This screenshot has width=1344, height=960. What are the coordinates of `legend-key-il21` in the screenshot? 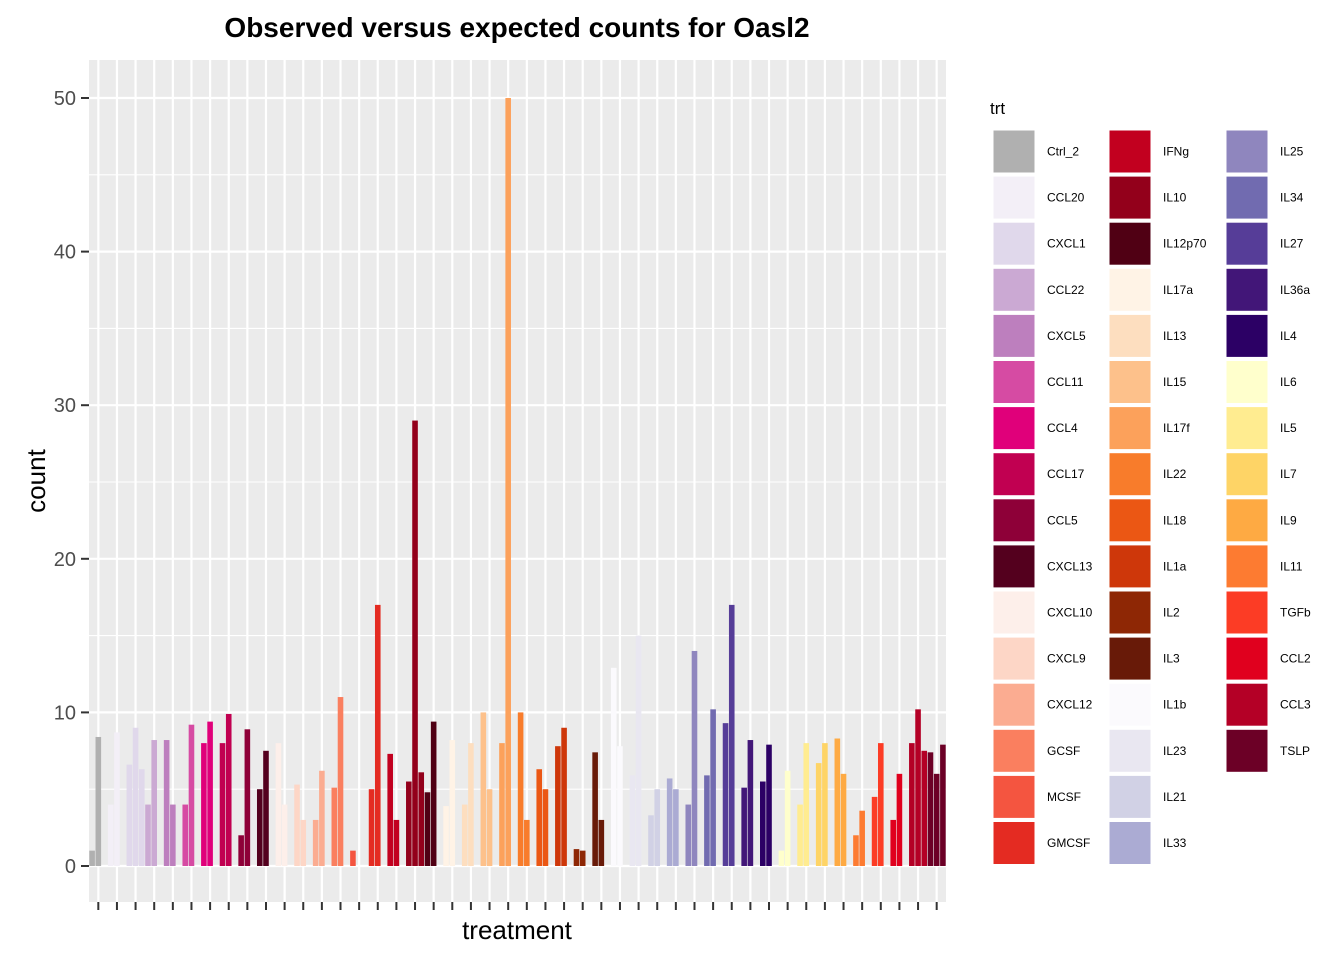 It's located at (1130, 796).